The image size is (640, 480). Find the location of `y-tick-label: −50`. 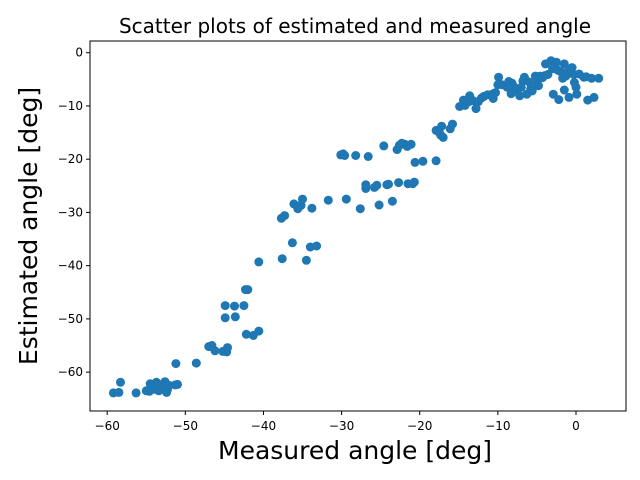

y-tick-label: −50 is located at coordinates (70, 319).